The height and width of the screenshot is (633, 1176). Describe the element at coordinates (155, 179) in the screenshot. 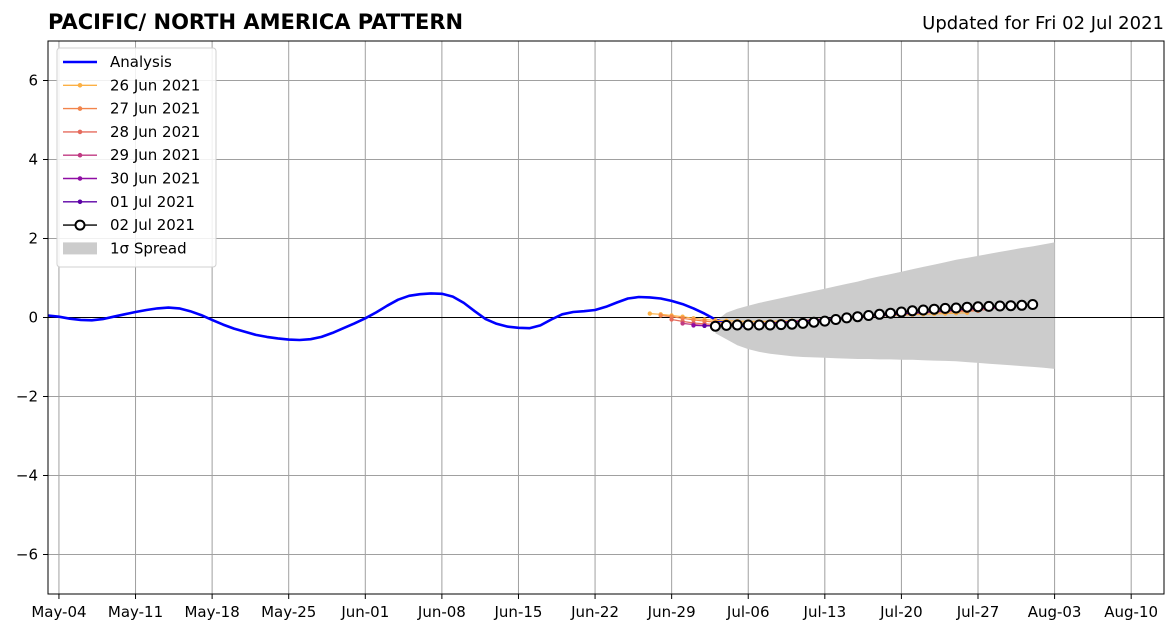

I see `legend-label: 30 Jun 2021` at that location.